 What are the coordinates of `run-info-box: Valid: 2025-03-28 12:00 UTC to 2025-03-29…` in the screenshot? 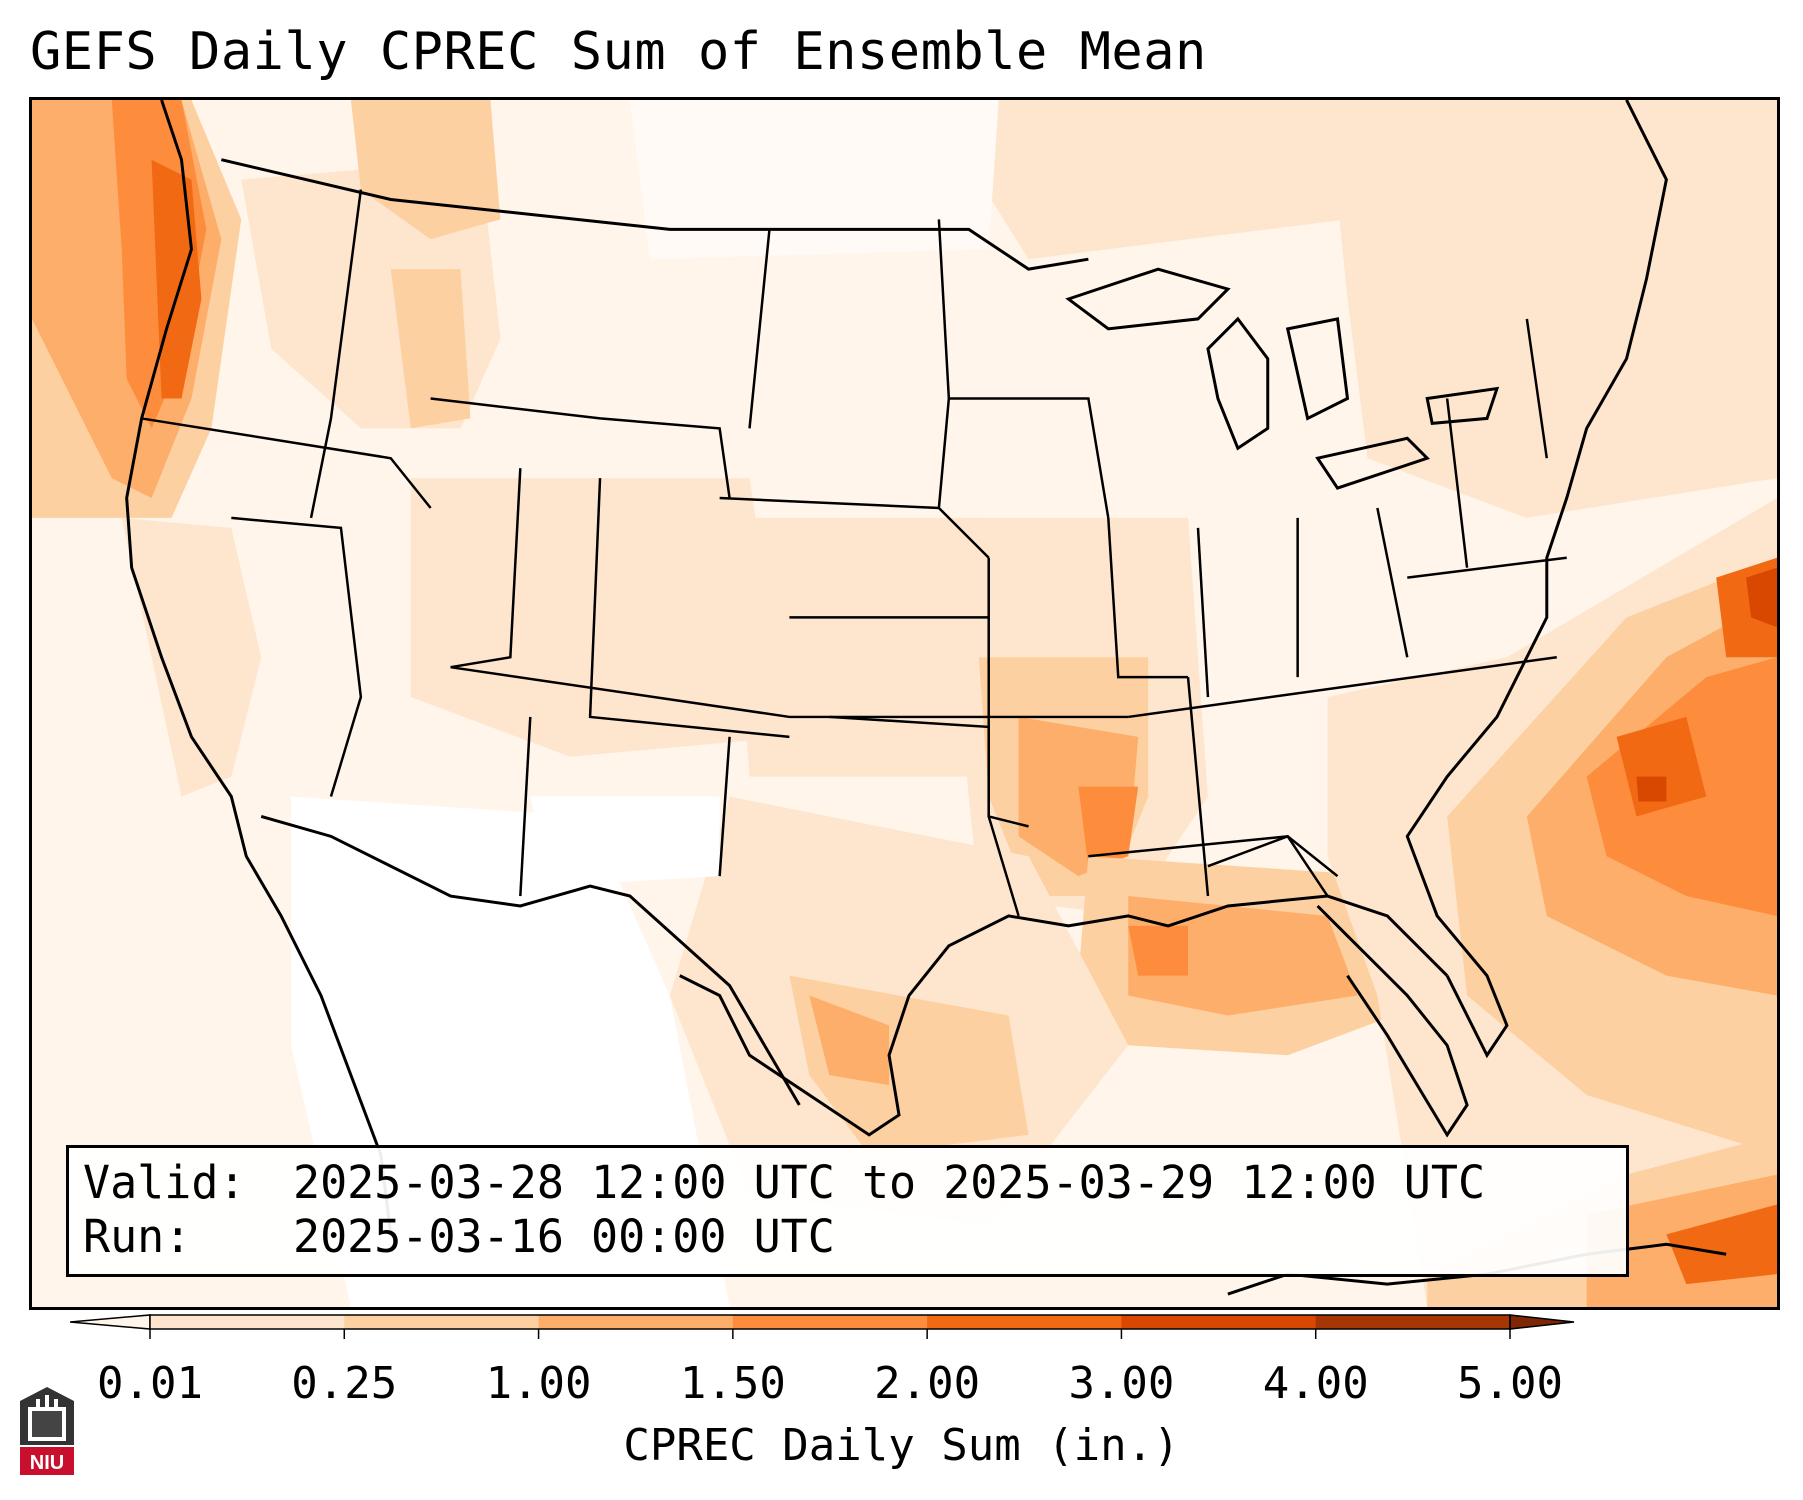 It's located at (847, 1211).